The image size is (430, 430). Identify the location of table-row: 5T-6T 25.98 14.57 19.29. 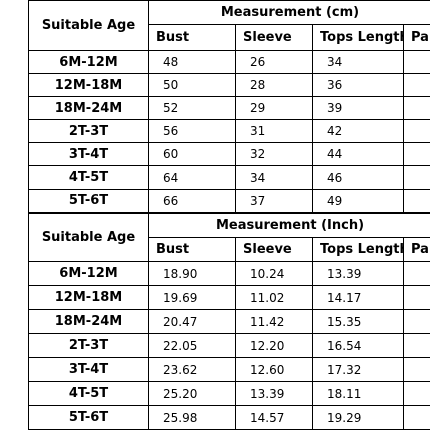
(229, 417).